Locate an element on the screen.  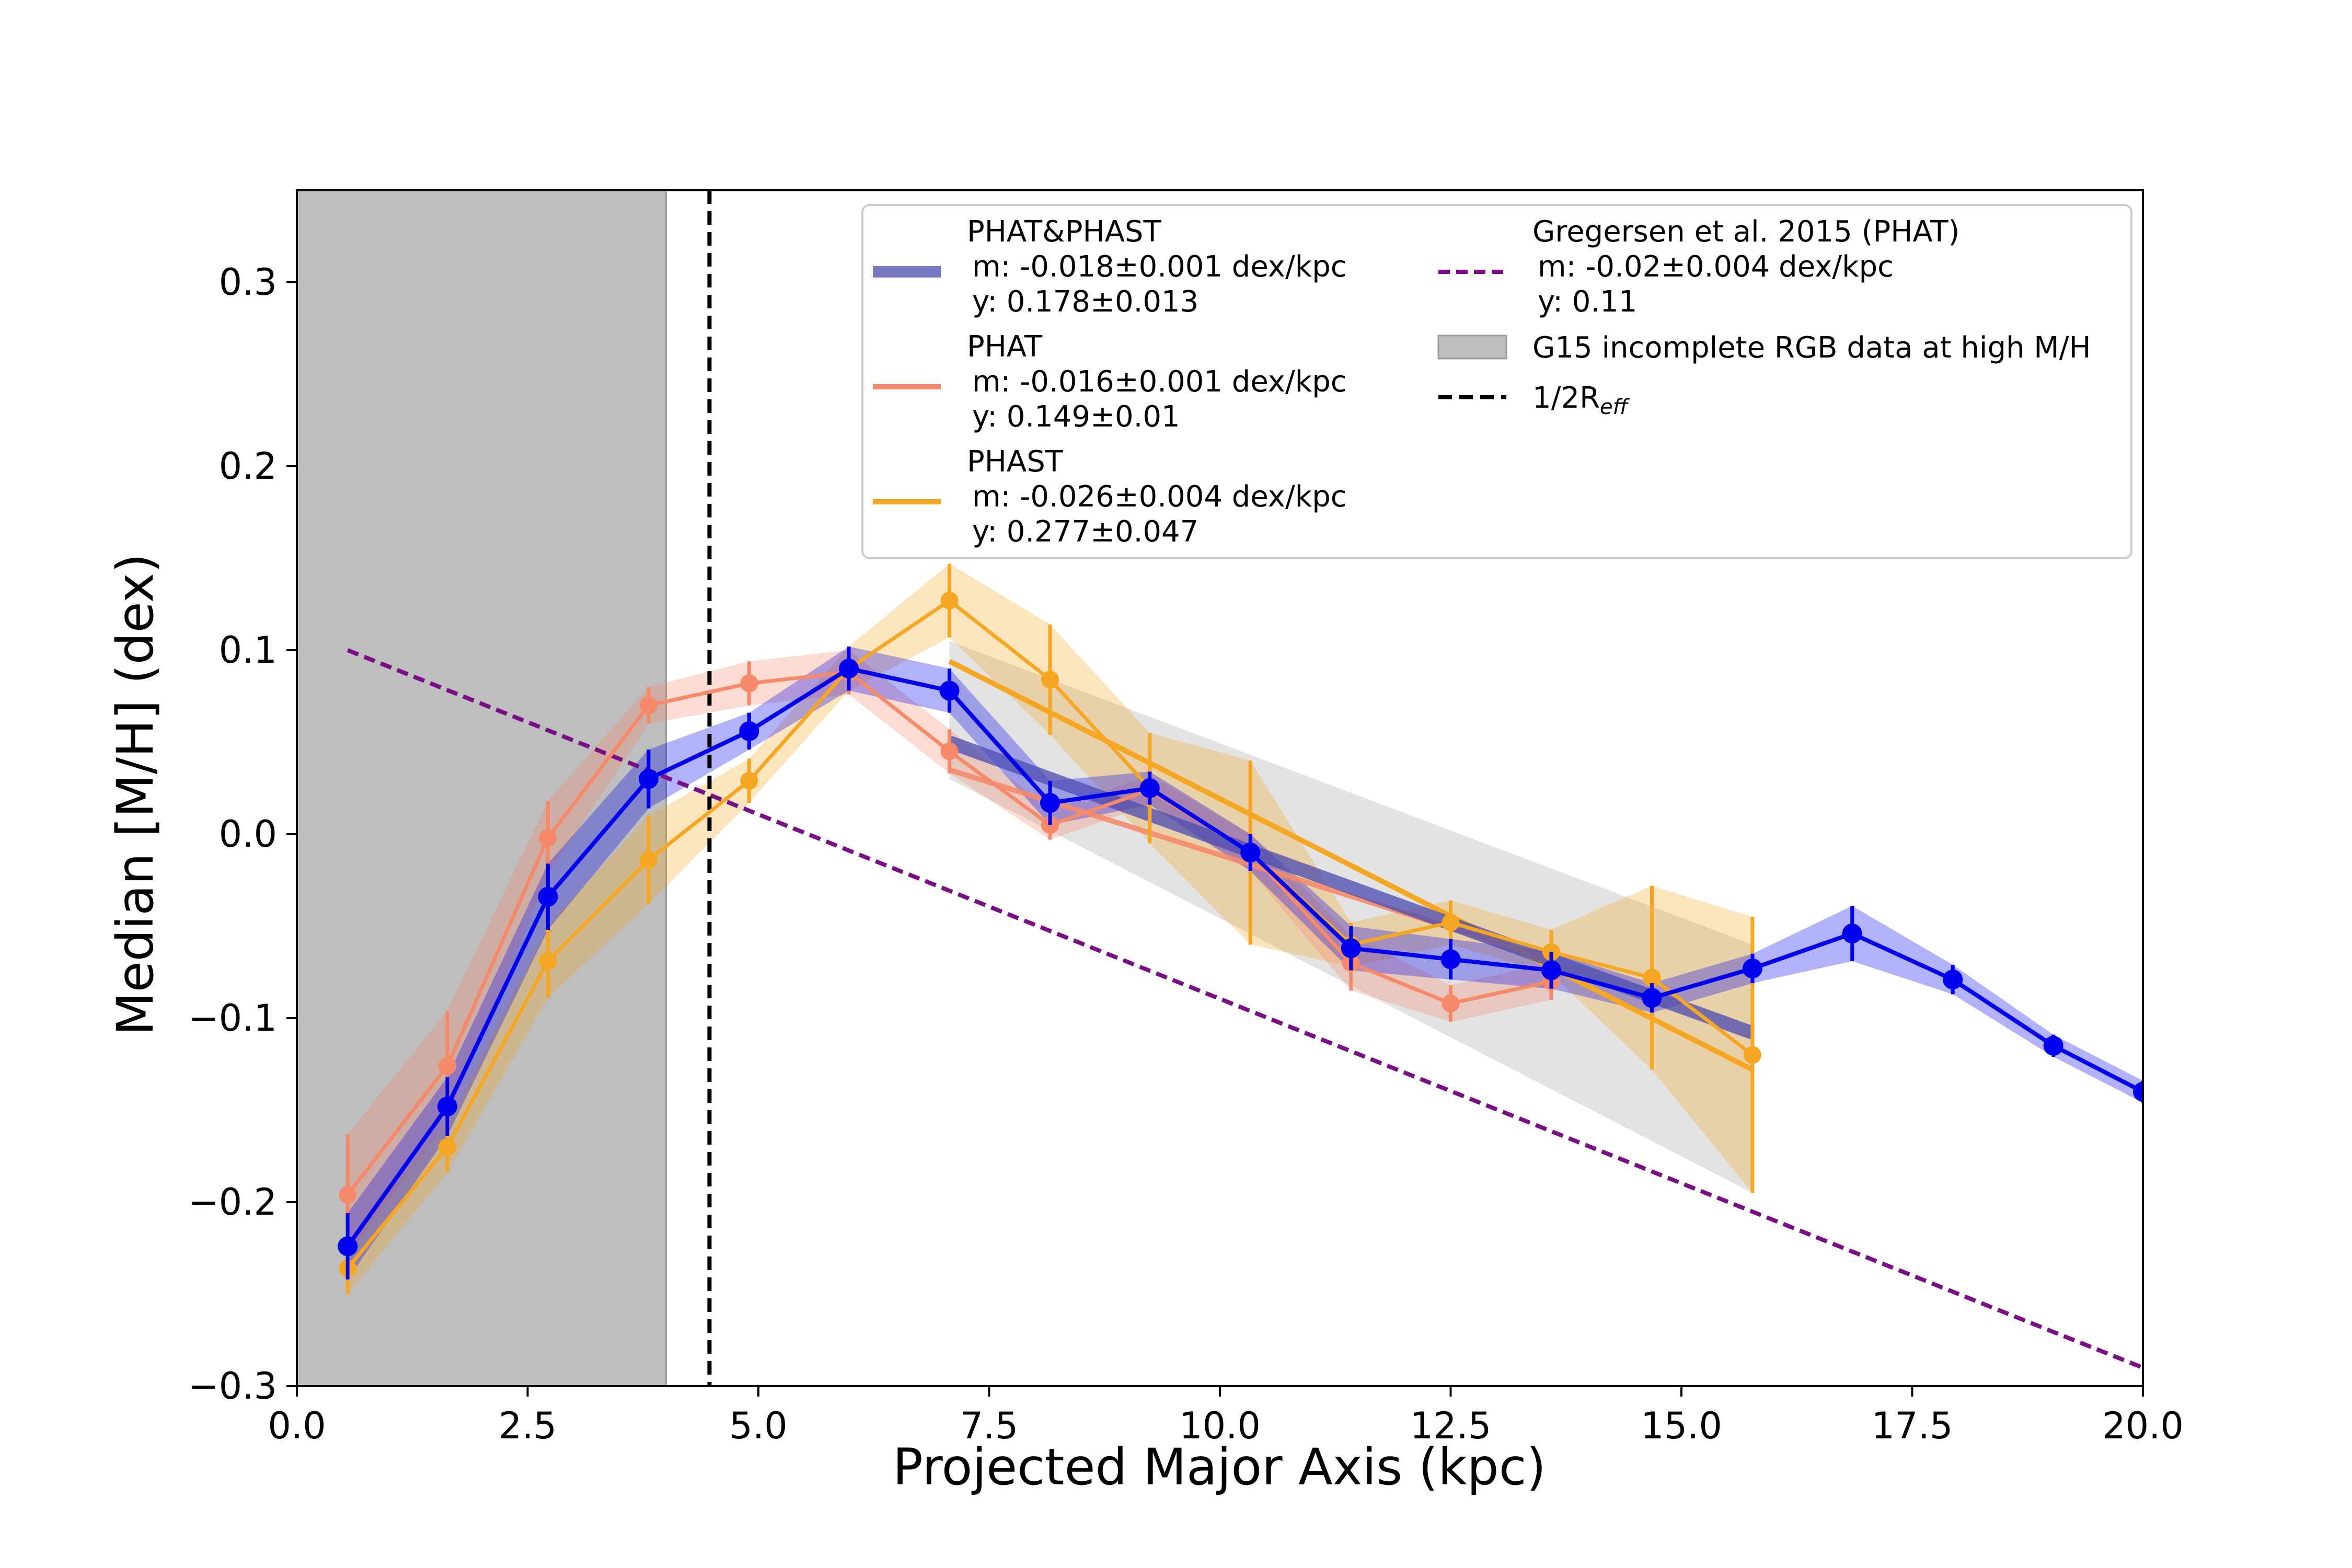
y-tick-label: −0.2 is located at coordinates (232, 1202).